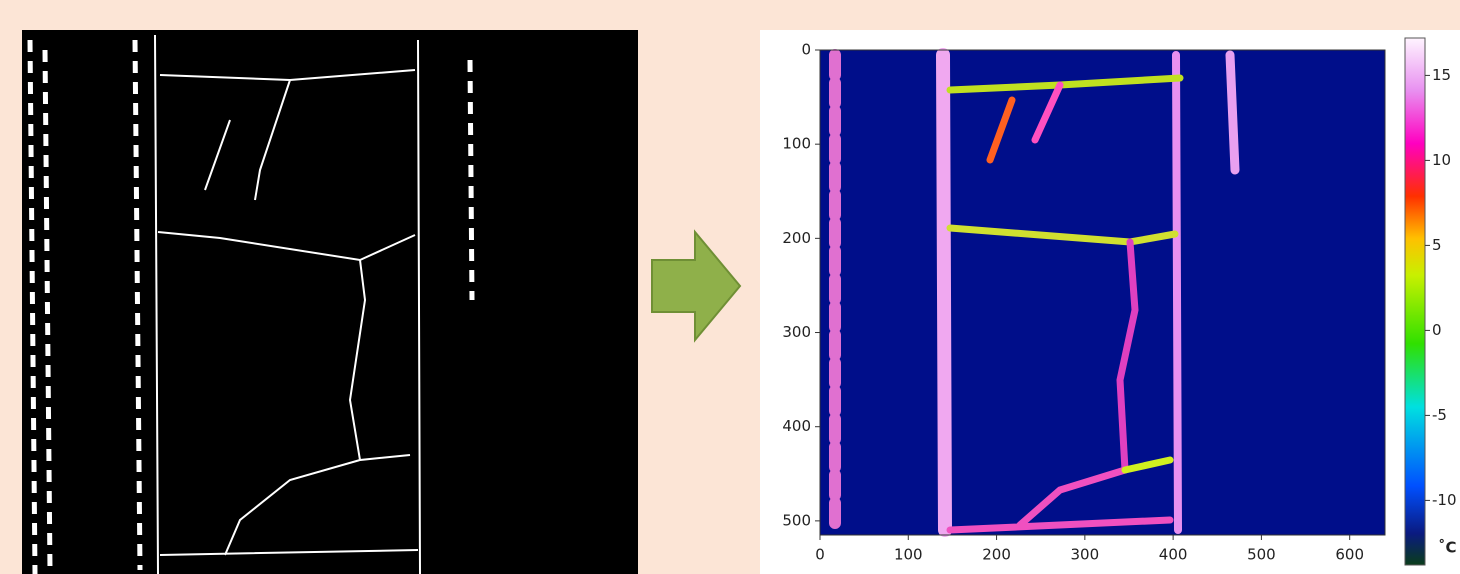 The width and height of the screenshot is (1460, 574). Describe the element at coordinates (996, 555) in the screenshot. I see `x-tick-label: 200` at that location.